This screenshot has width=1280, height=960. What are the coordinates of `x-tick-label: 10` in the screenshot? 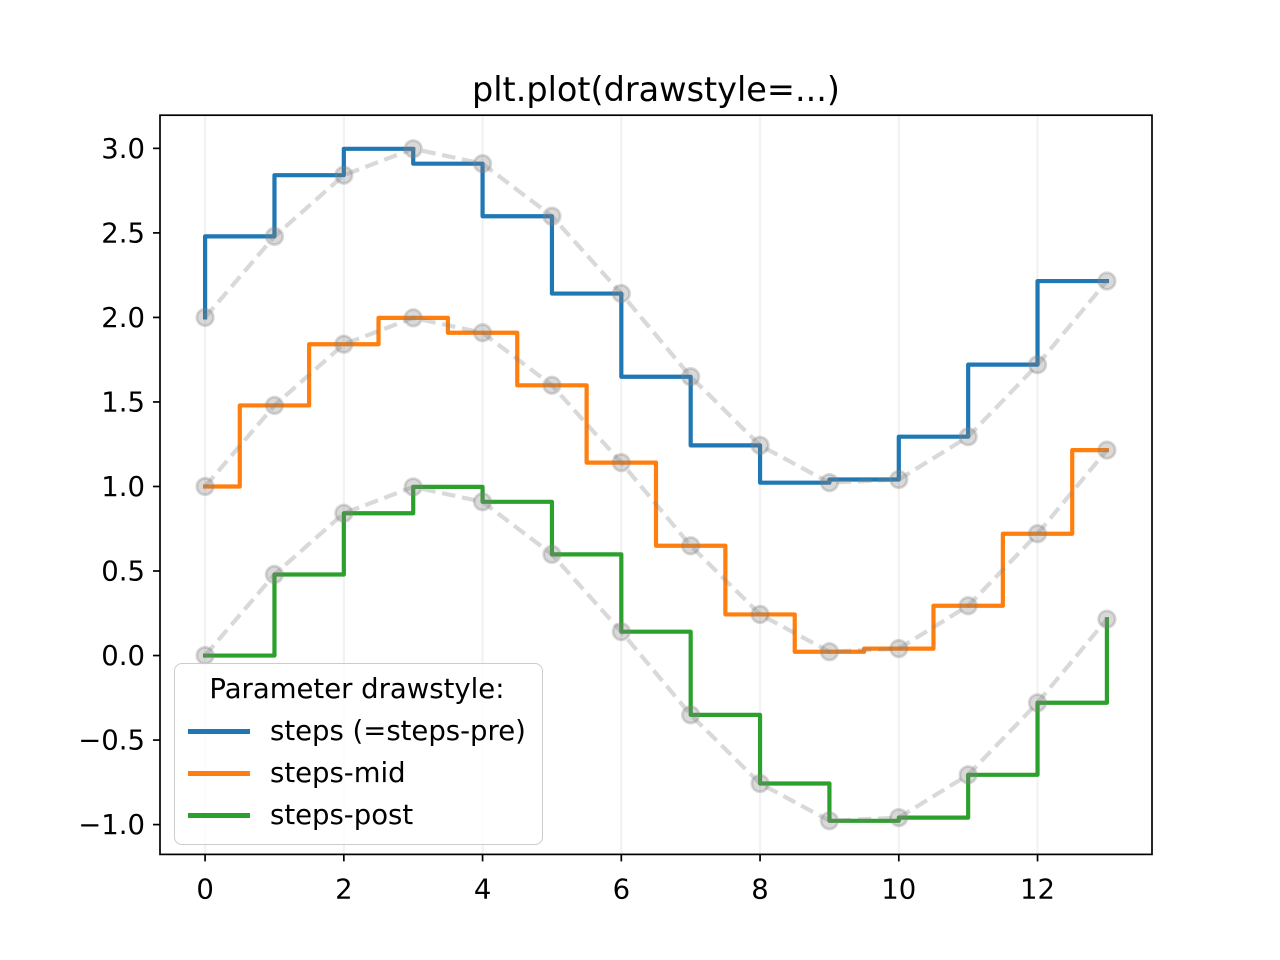 It's located at (898, 889).